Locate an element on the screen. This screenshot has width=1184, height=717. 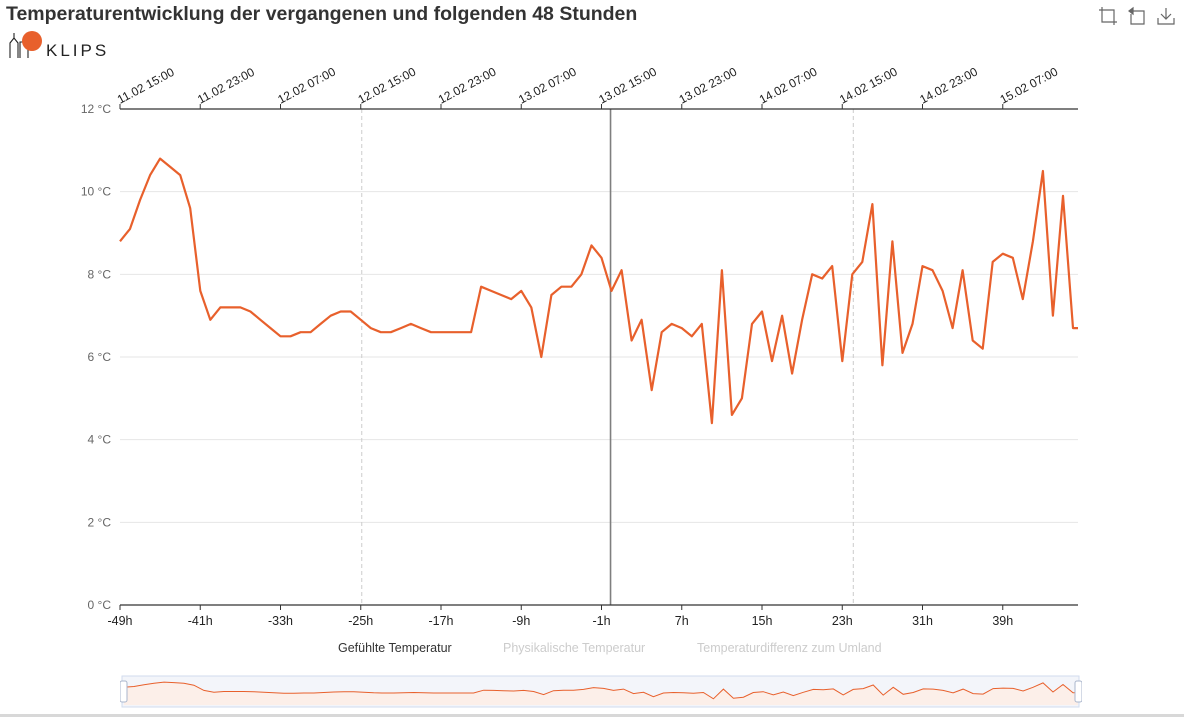
x-tick-label-bottom: 15h is located at coordinates (762, 621).